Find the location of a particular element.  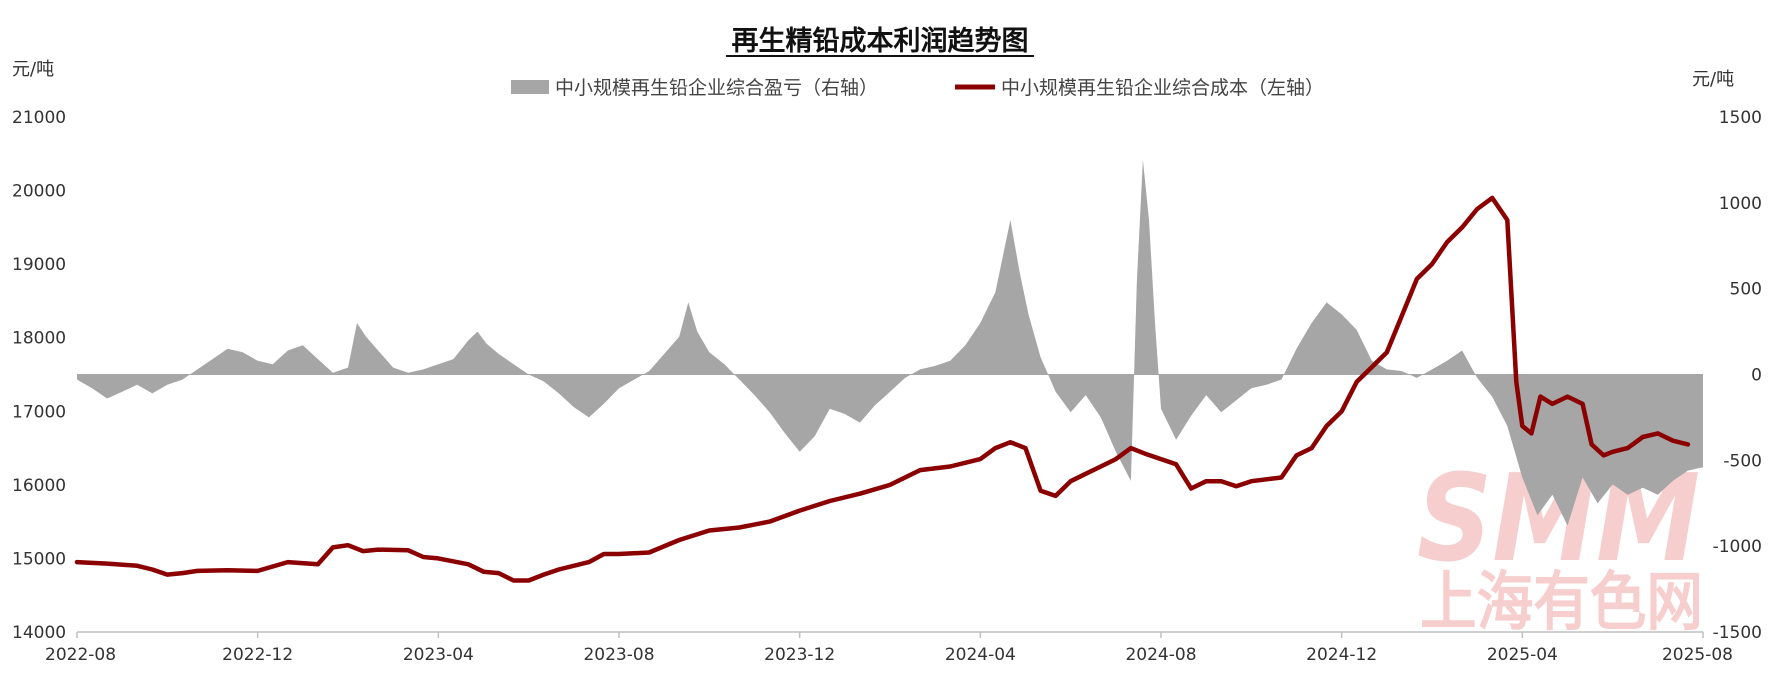

x-tick-label: 2024-12 is located at coordinates (1341, 655).